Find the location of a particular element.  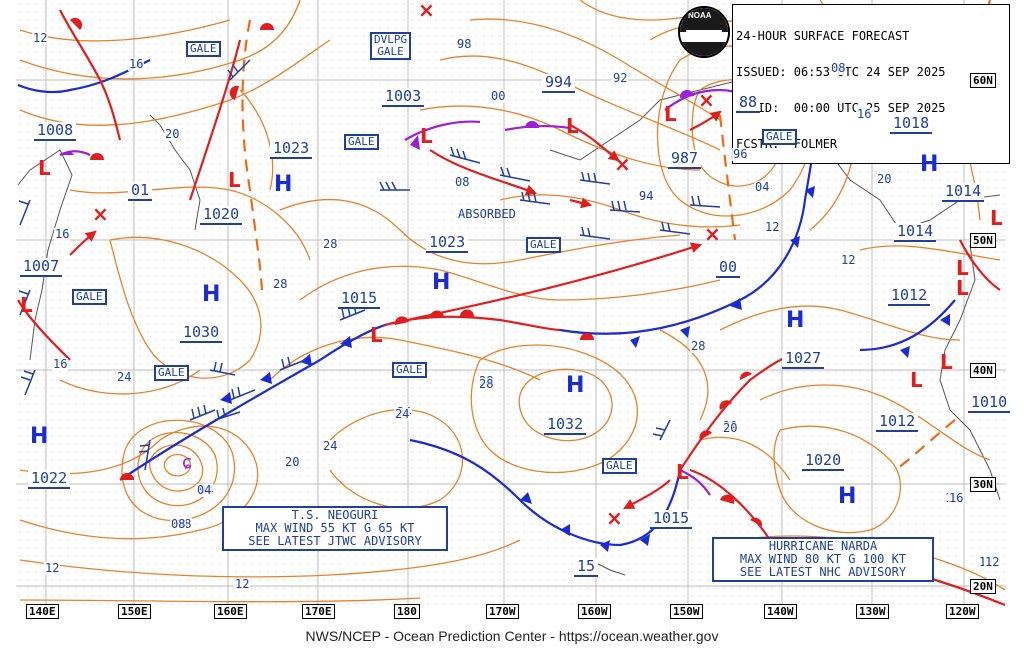

lat-label: 30N is located at coordinates (983, 484).